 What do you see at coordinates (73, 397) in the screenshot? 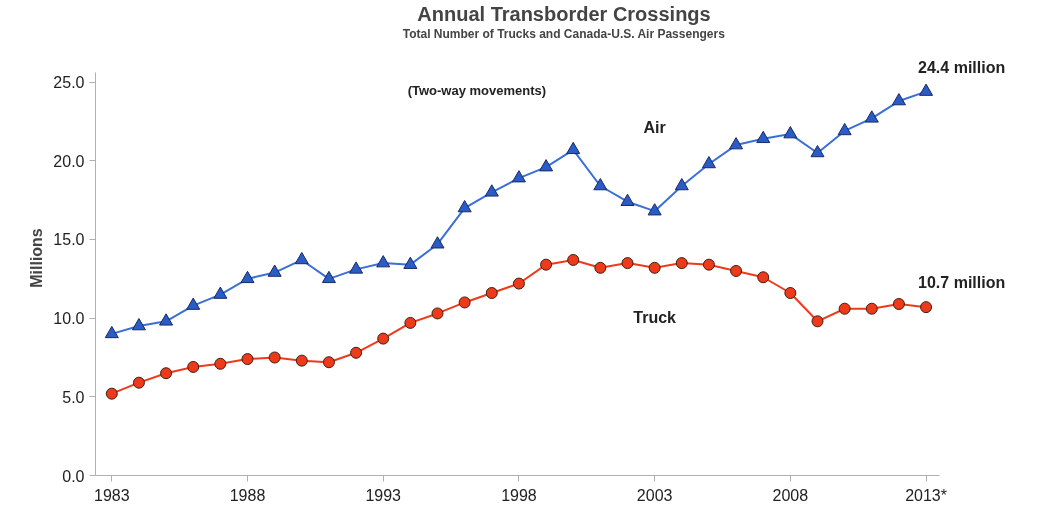
I see `y-tick-label: 5.0` at bounding box center [73, 397].